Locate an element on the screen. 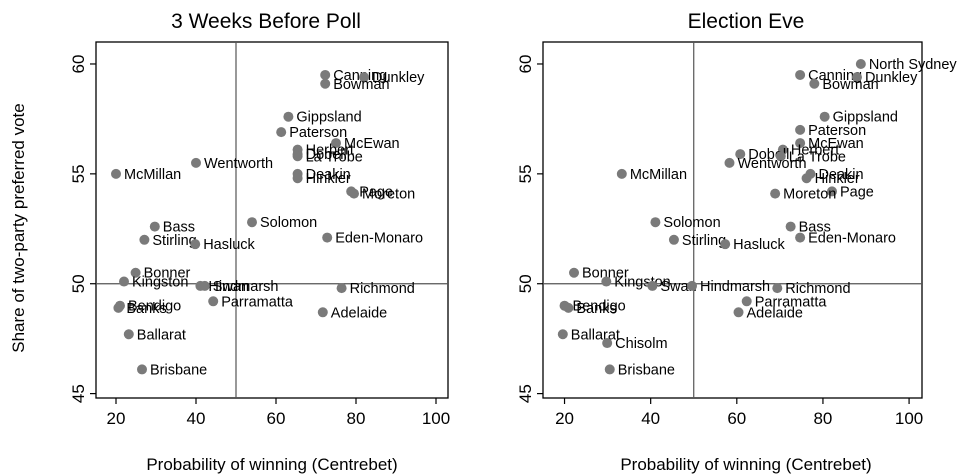 The height and width of the screenshot is (475, 969). point-label: Hindmarsh is located at coordinates (243, 287).